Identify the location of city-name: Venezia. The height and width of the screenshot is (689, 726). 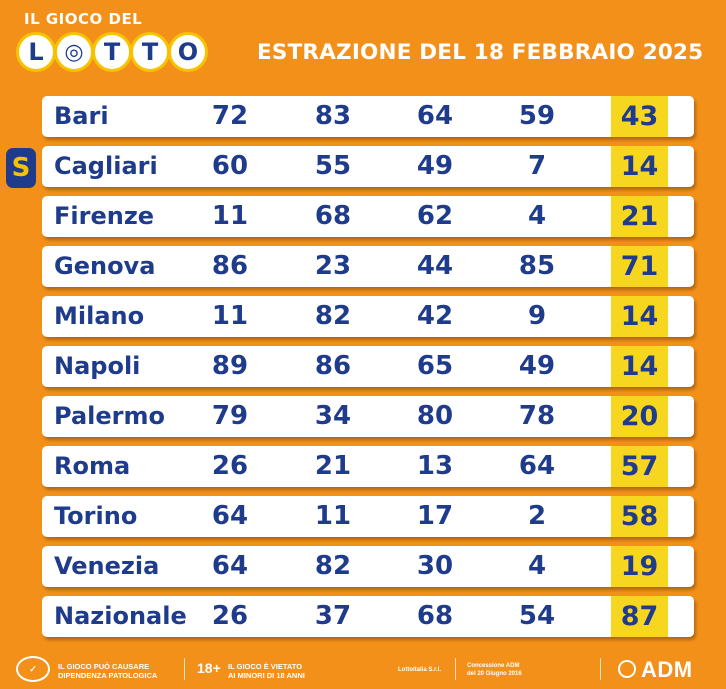
(107, 566).